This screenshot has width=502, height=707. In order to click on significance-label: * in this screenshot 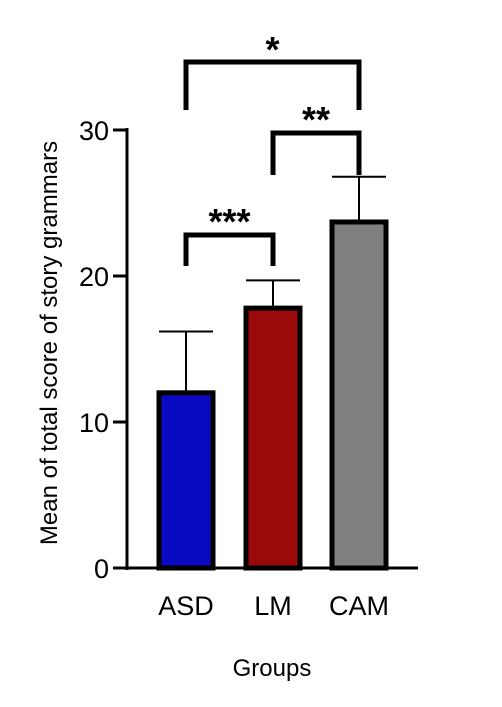, I will do `click(272, 49)`.